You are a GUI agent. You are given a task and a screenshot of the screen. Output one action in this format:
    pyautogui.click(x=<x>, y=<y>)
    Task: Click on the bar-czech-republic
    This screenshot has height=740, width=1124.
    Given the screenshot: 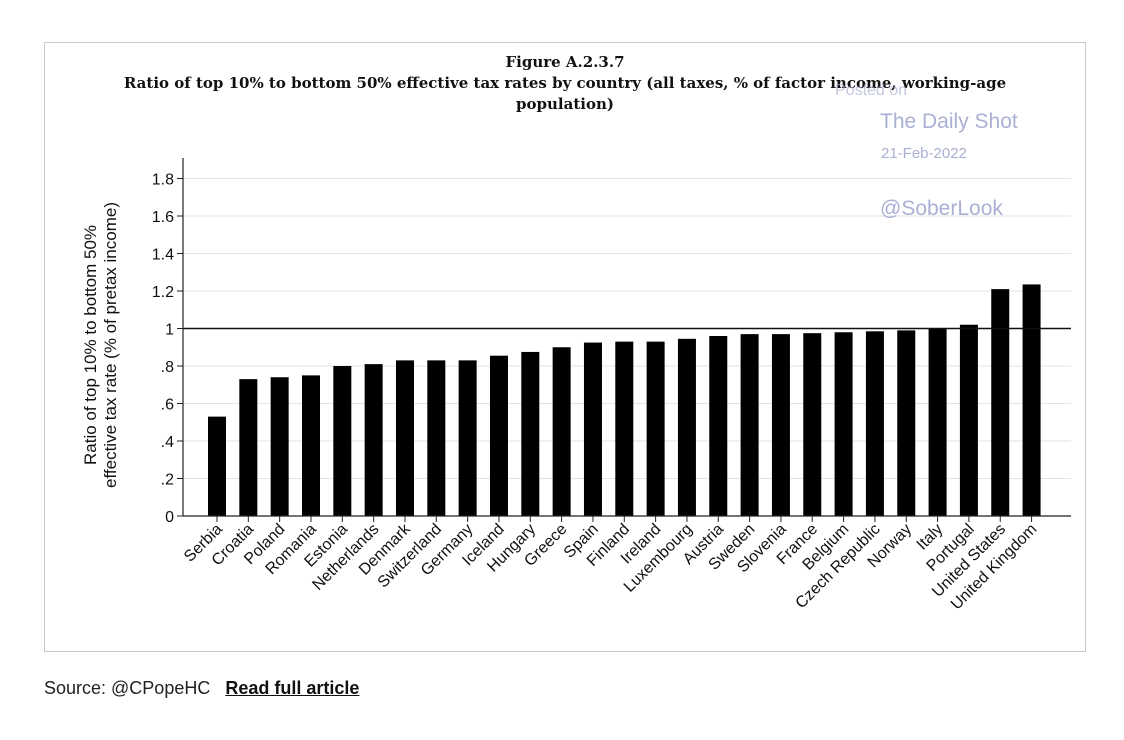 What is the action you would take?
    pyautogui.click(x=874, y=423)
    